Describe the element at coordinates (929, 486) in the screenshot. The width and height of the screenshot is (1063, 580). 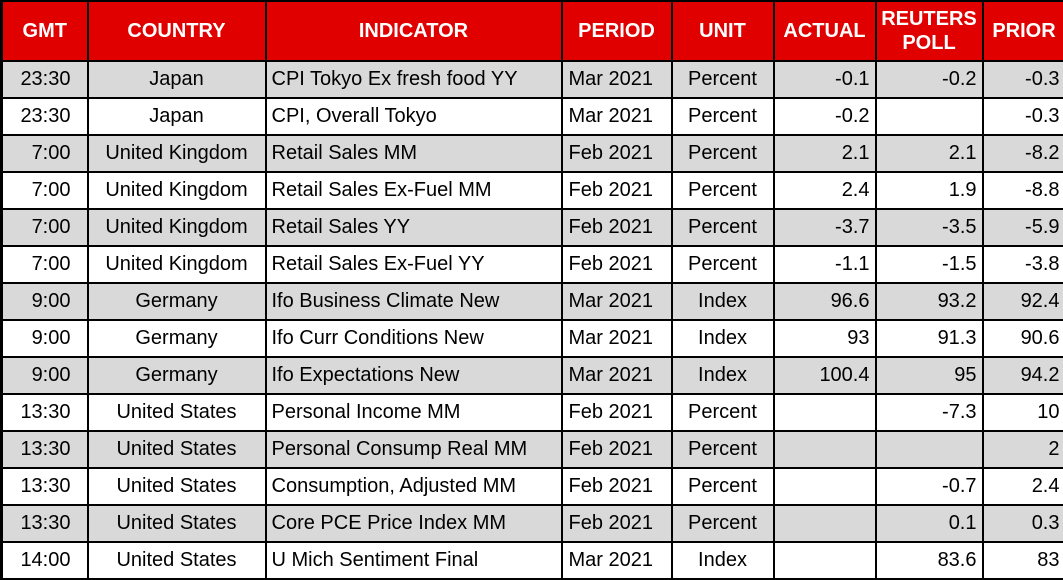
I see `cell-reuters-poll: -0.7` at that location.